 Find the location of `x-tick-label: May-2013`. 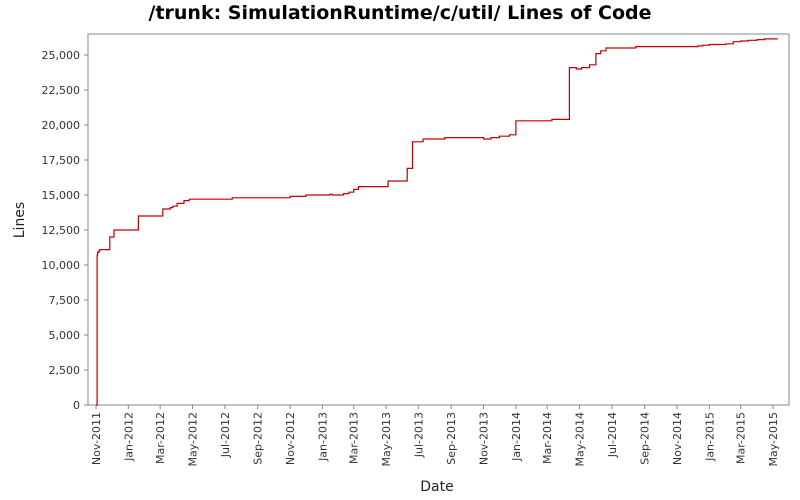

x-tick-label: May-2013 is located at coordinates (386, 439).